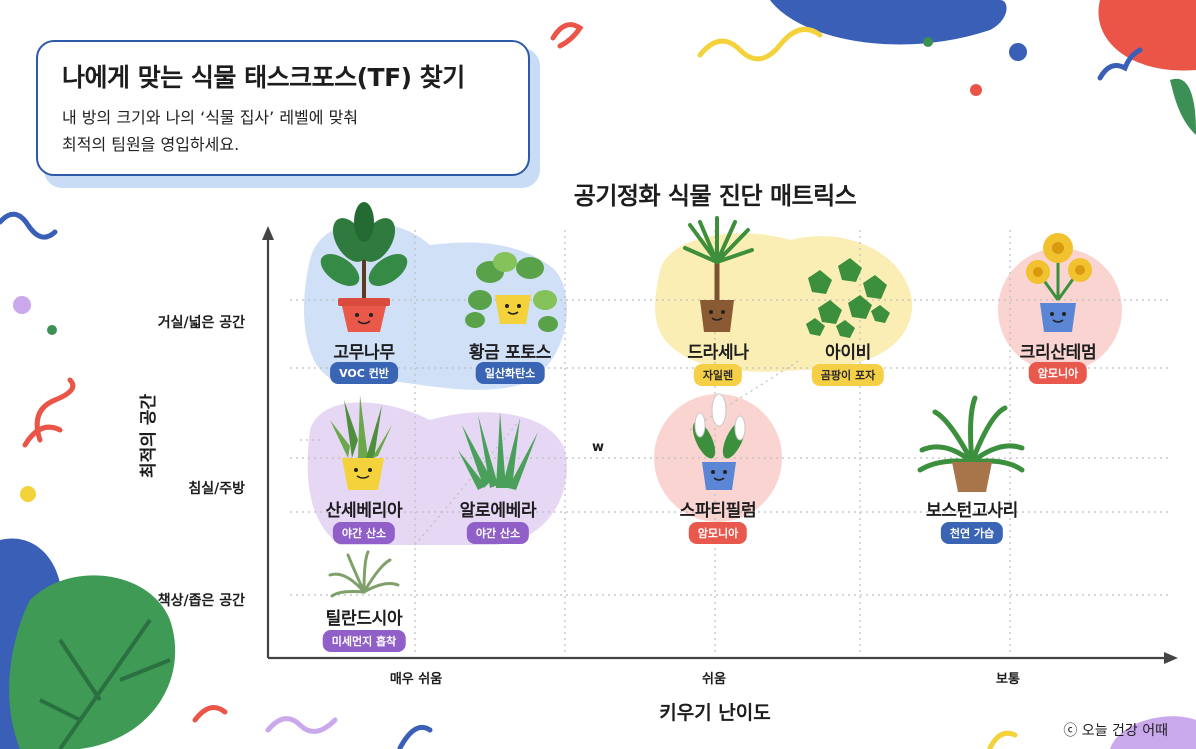 Image resolution: width=1196 pixels, height=749 pixels. Describe the element at coordinates (972, 533) in the screenshot. I see `badge-boston-fern: 천연 가습` at that location.